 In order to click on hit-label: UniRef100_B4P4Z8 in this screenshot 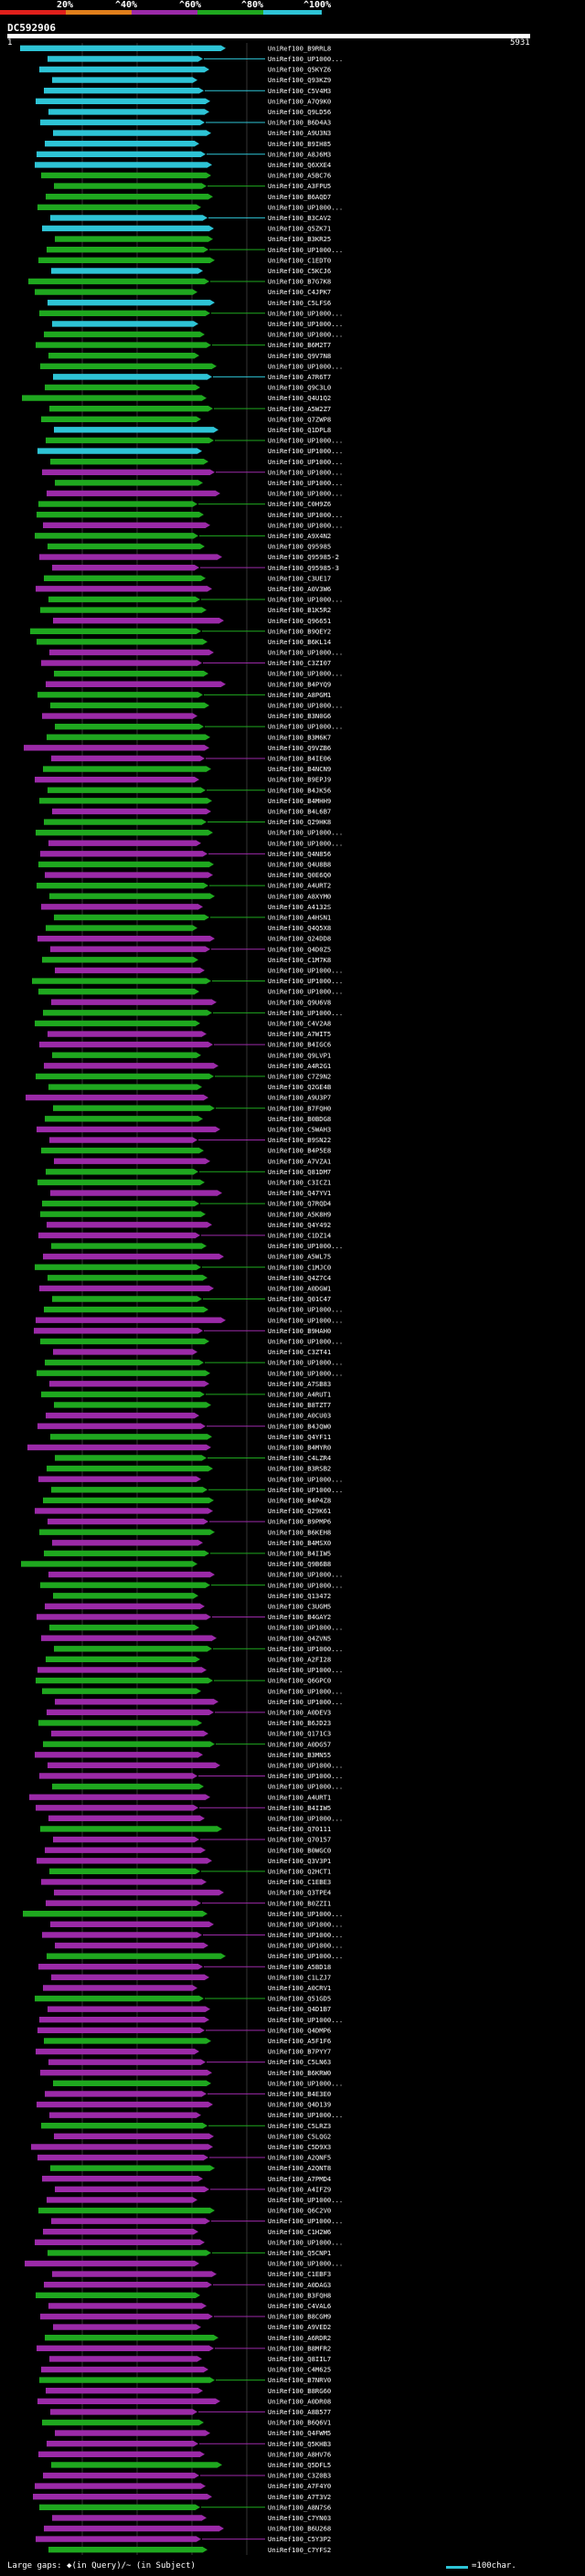, I will do `click(299, 1500)`.